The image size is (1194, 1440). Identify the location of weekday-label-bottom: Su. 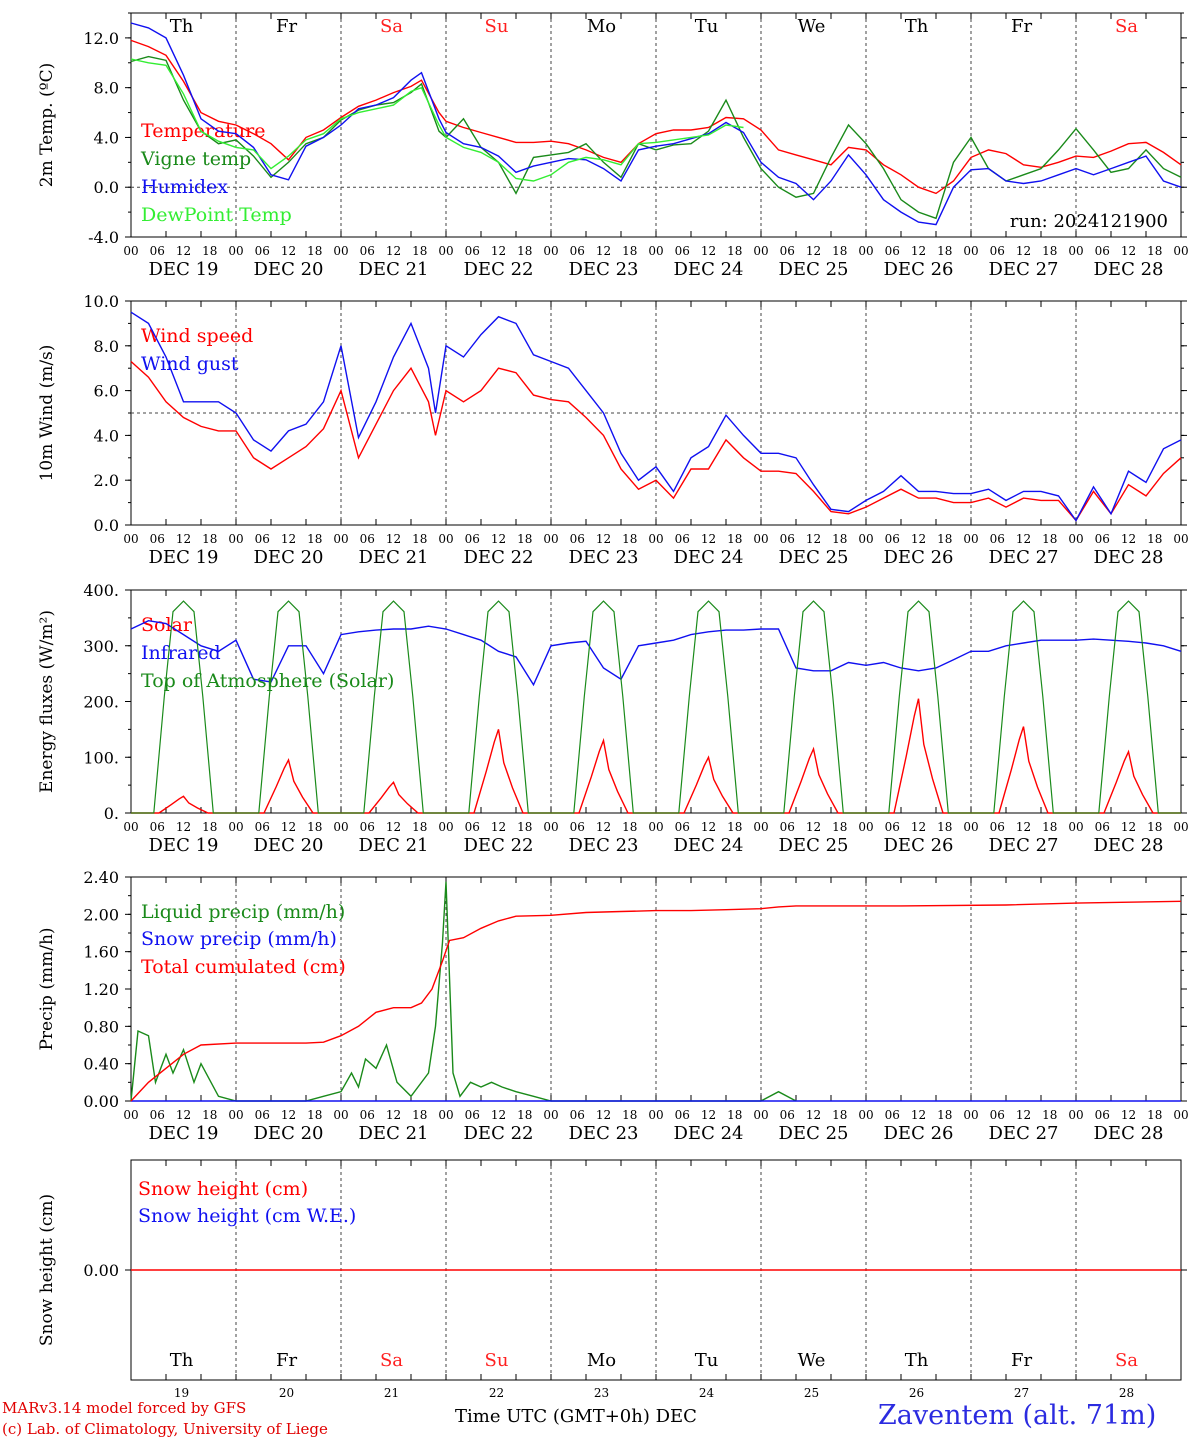
(497, 1360).